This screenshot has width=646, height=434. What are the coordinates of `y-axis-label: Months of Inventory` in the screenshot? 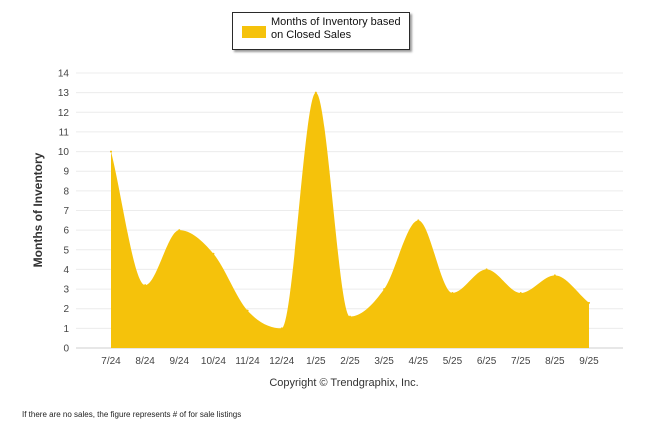 It's located at (38, 209).